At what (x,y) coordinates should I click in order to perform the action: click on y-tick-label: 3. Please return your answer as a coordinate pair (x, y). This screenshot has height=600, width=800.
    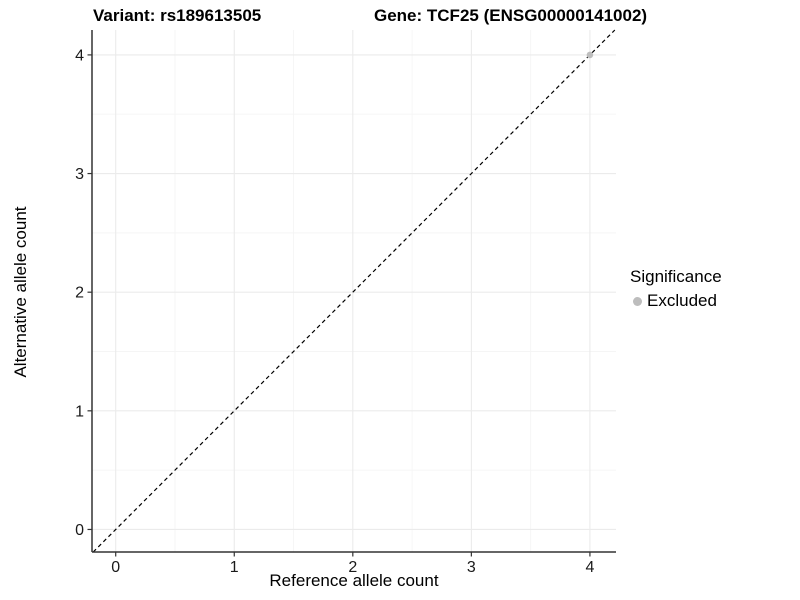
    Looking at the image, I should click on (79, 174).